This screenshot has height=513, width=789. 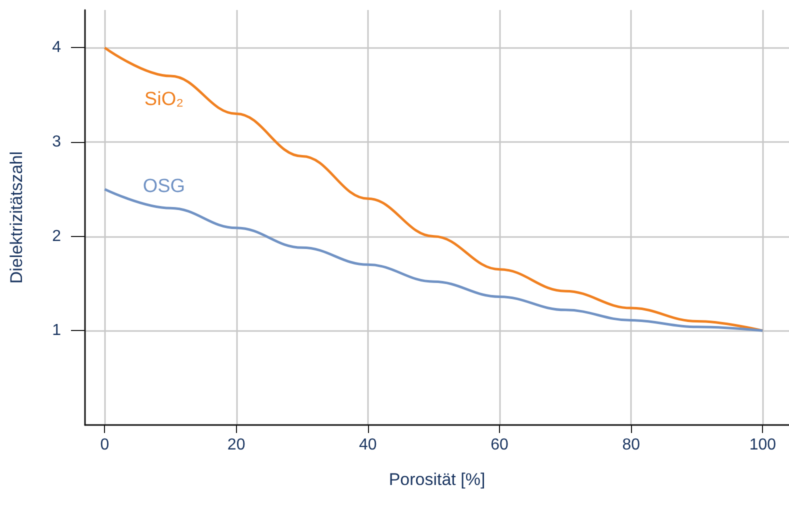 What do you see at coordinates (57, 236) in the screenshot?
I see `y-tick-label: 2` at bounding box center [57, 236].